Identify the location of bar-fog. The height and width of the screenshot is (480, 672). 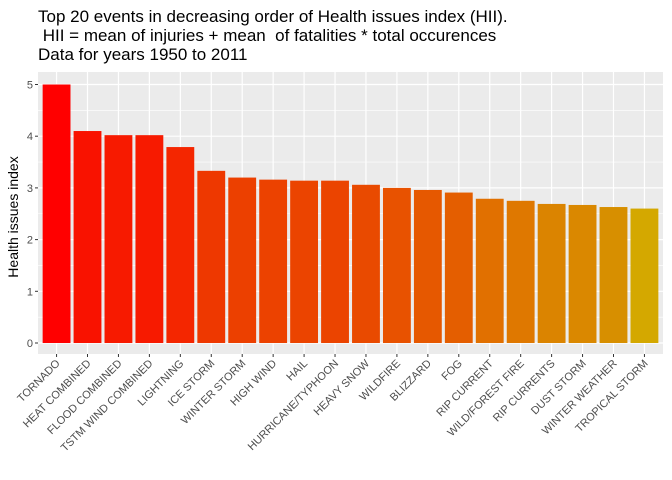
(458, 267).